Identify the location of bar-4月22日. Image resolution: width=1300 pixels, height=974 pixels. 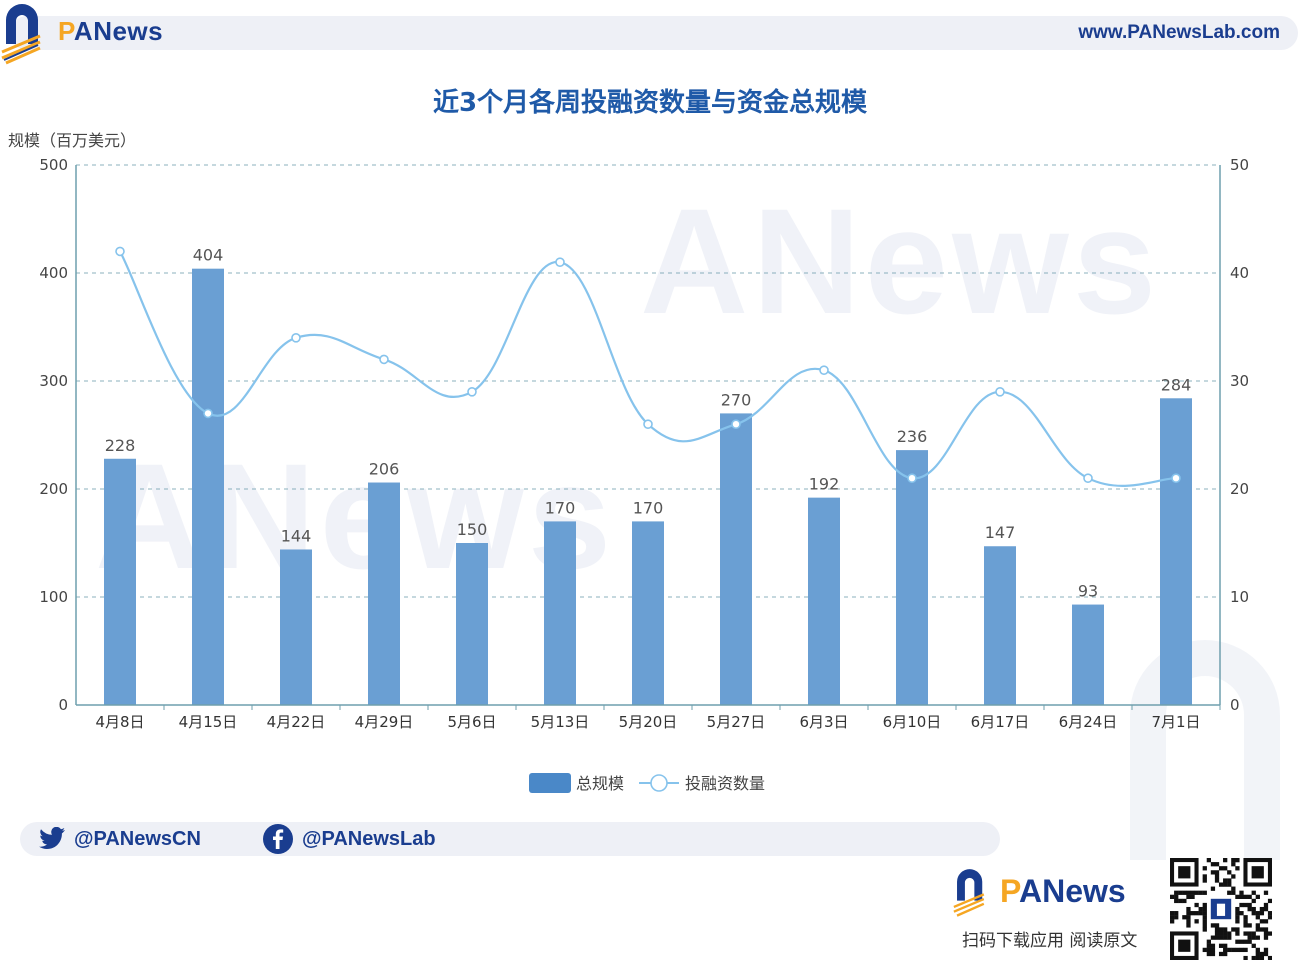
(296, 627).